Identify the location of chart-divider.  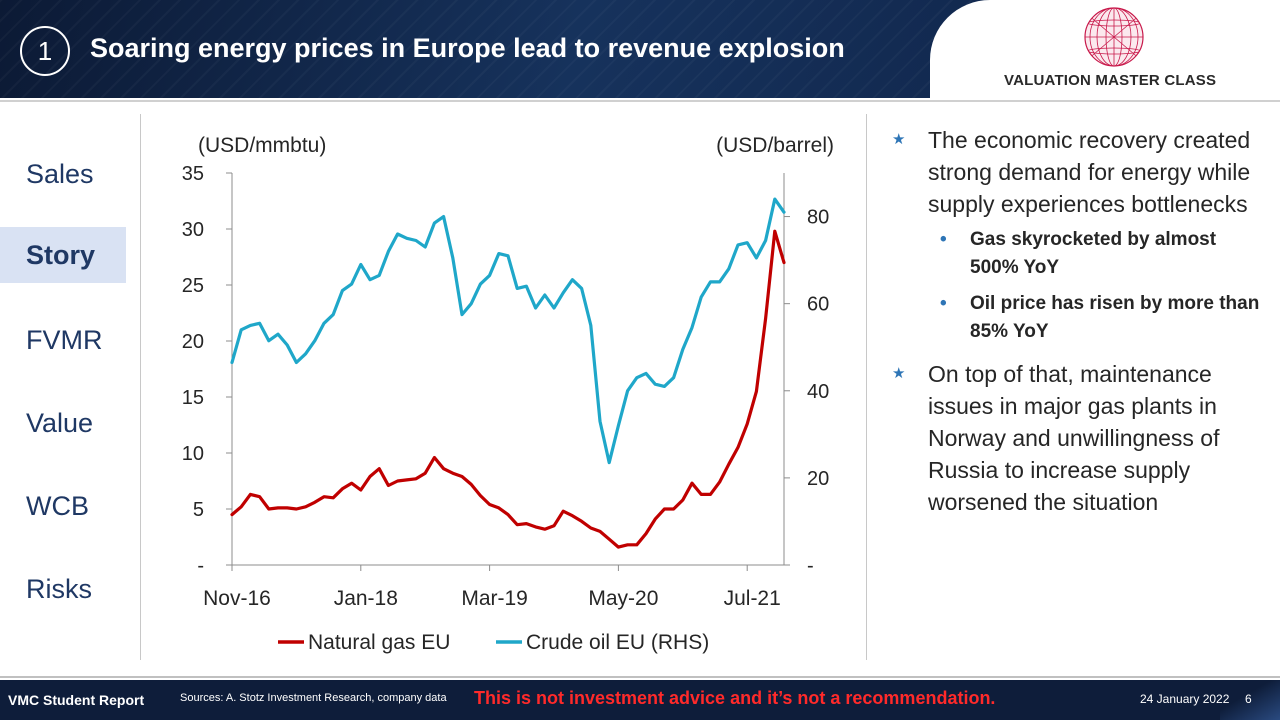
(866, 387).